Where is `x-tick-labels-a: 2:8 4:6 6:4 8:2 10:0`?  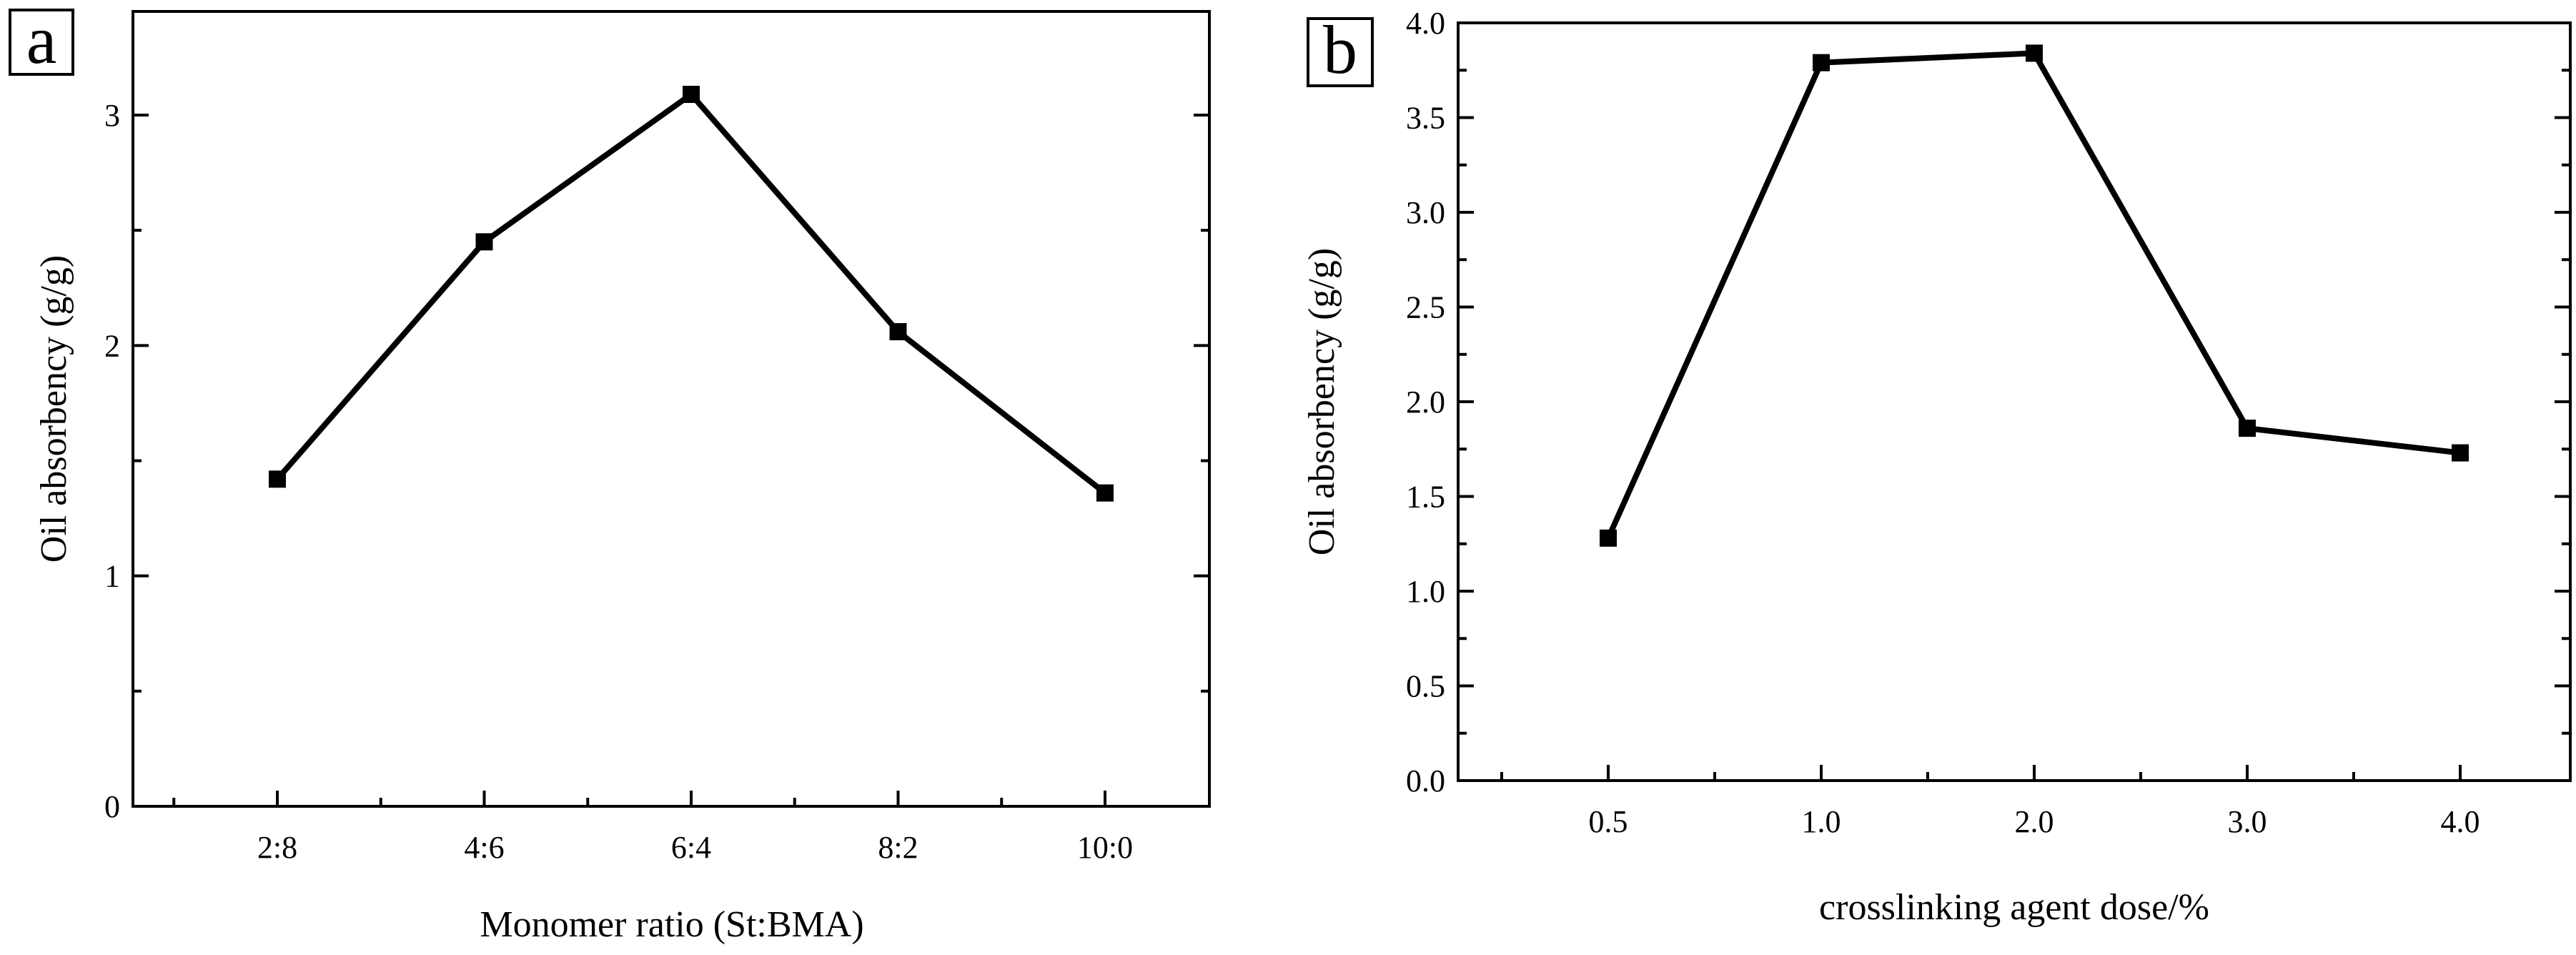 x-tick-labels-a: 2:8 4:6 6:4 8:2 10:0 is located at coordinates (695, 847).